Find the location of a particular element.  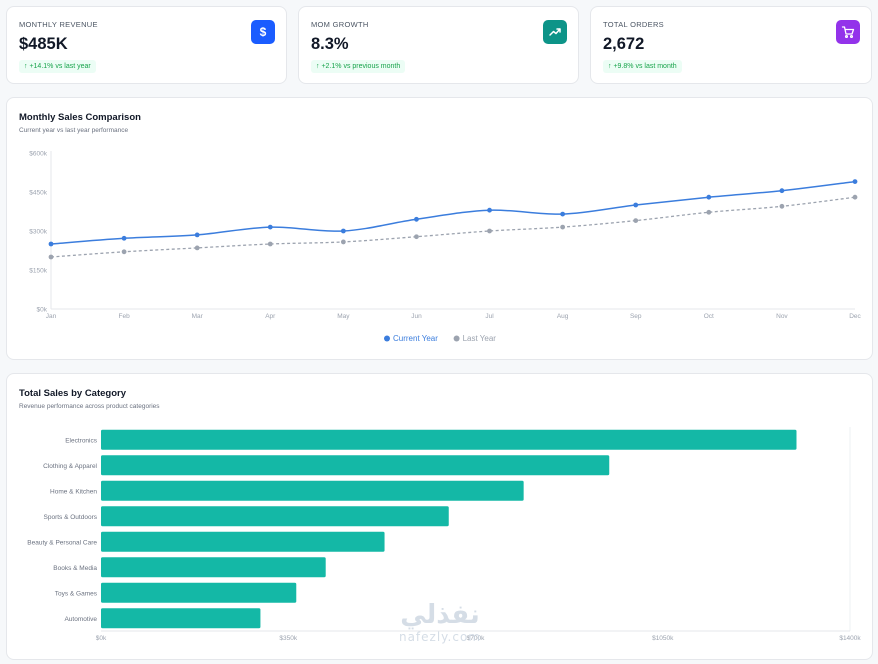

kpi-change-badge: ↑ +2.1% vs previous month is located at coordinates (358, 66).